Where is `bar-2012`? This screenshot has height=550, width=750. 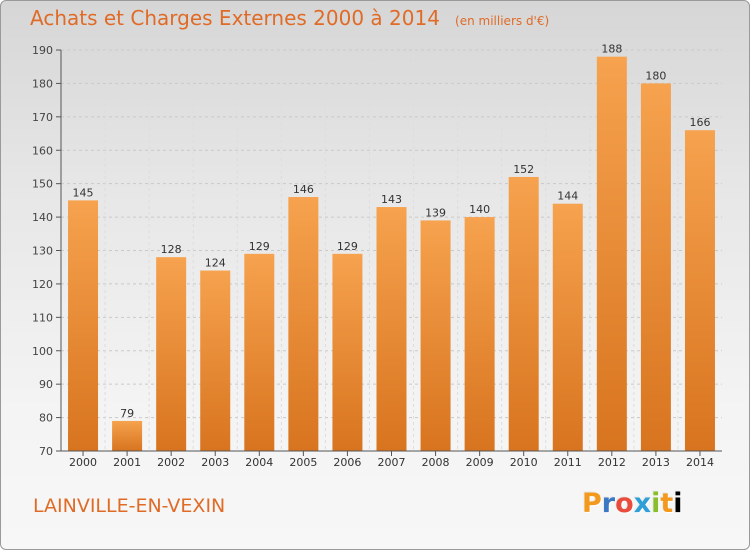 bar-2012 is located at coordinates (611, 253).